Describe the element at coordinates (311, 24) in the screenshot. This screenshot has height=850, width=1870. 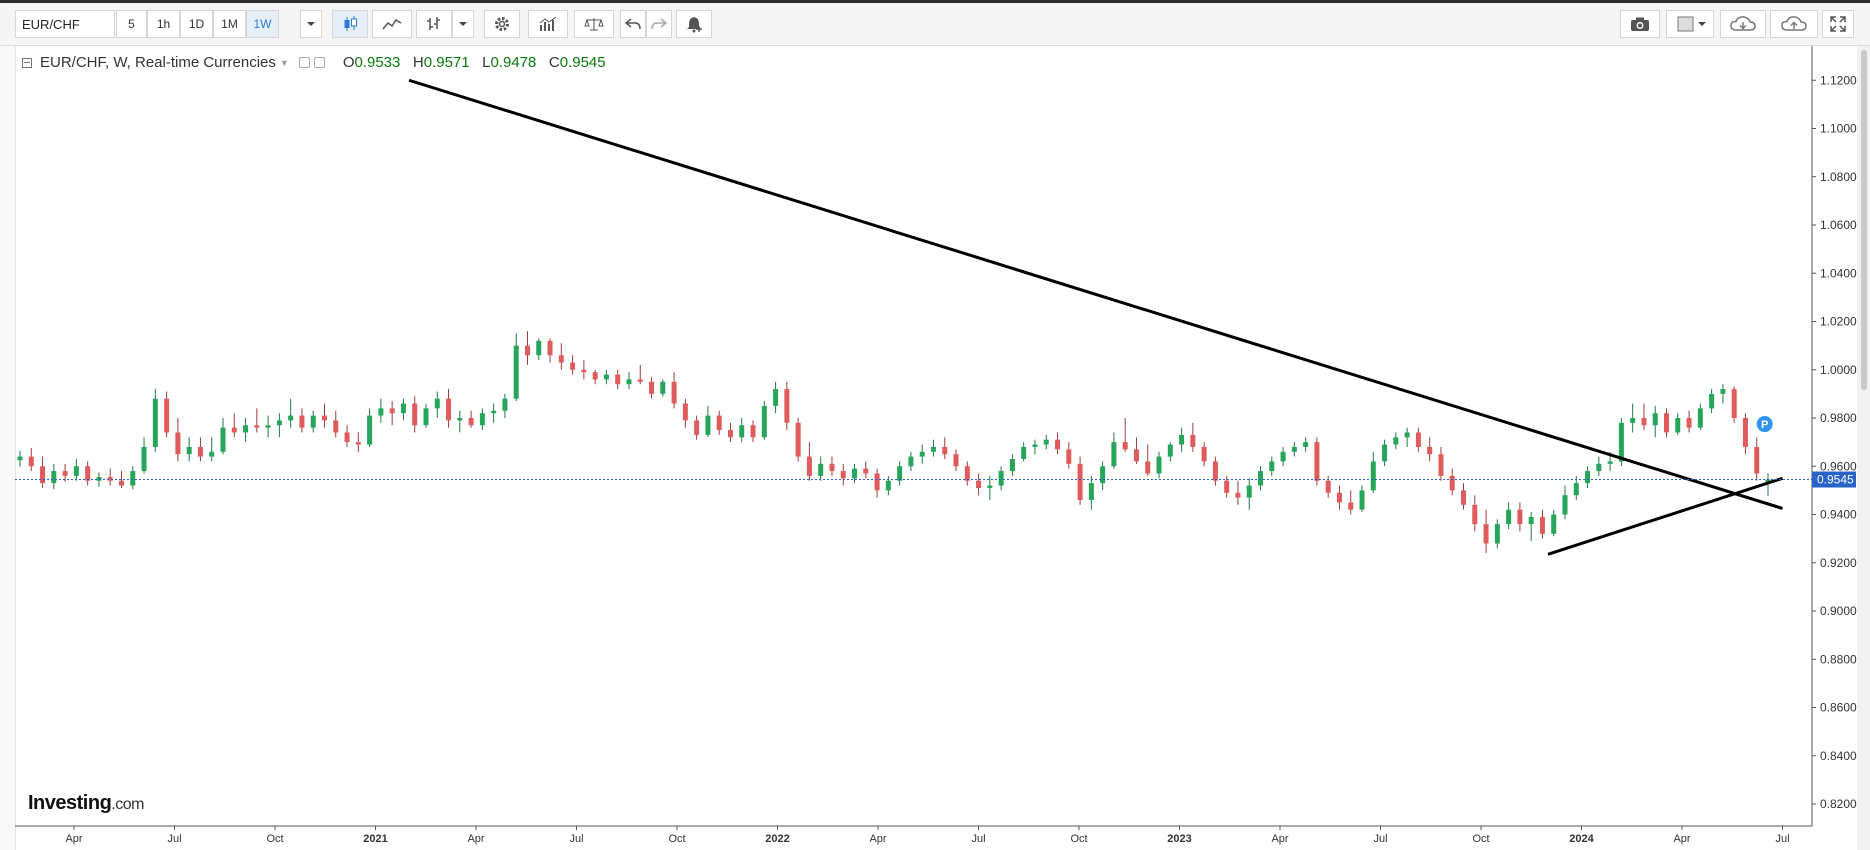
I see `interval-dropdown` at that location.